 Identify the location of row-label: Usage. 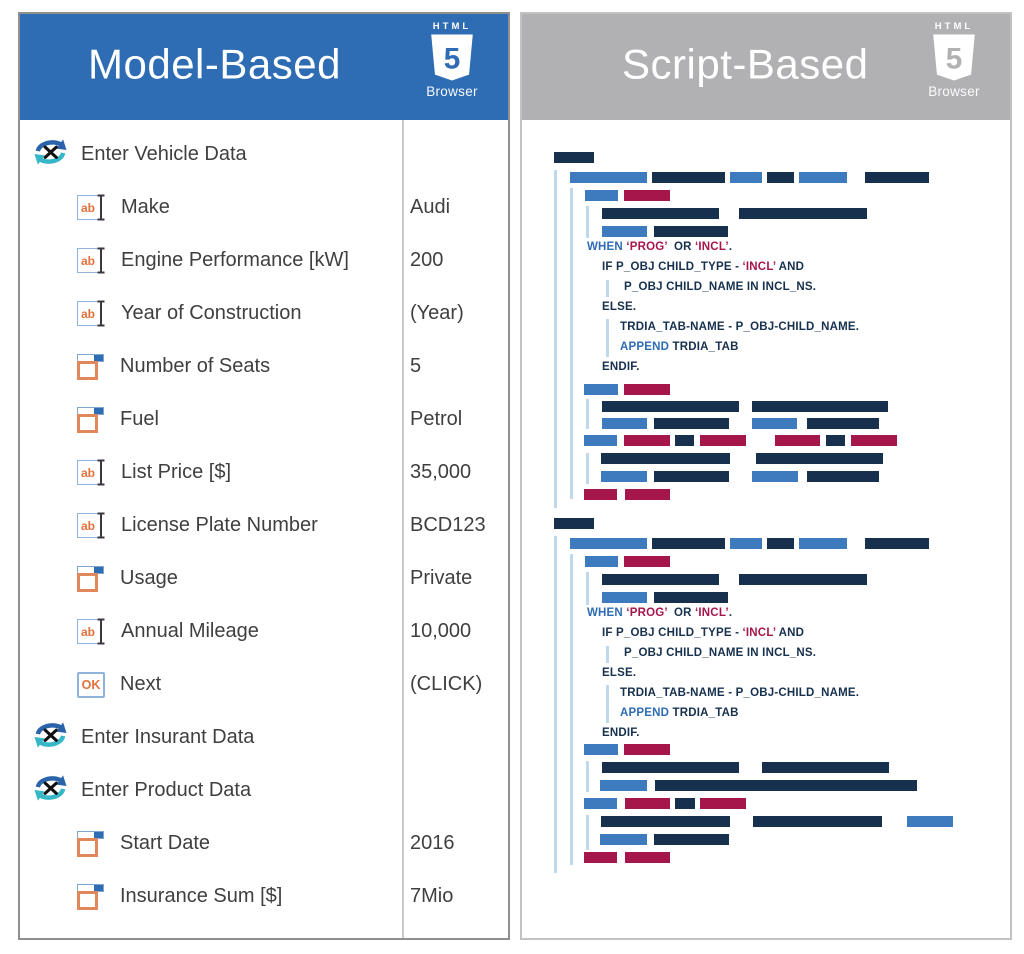
(149, 578).